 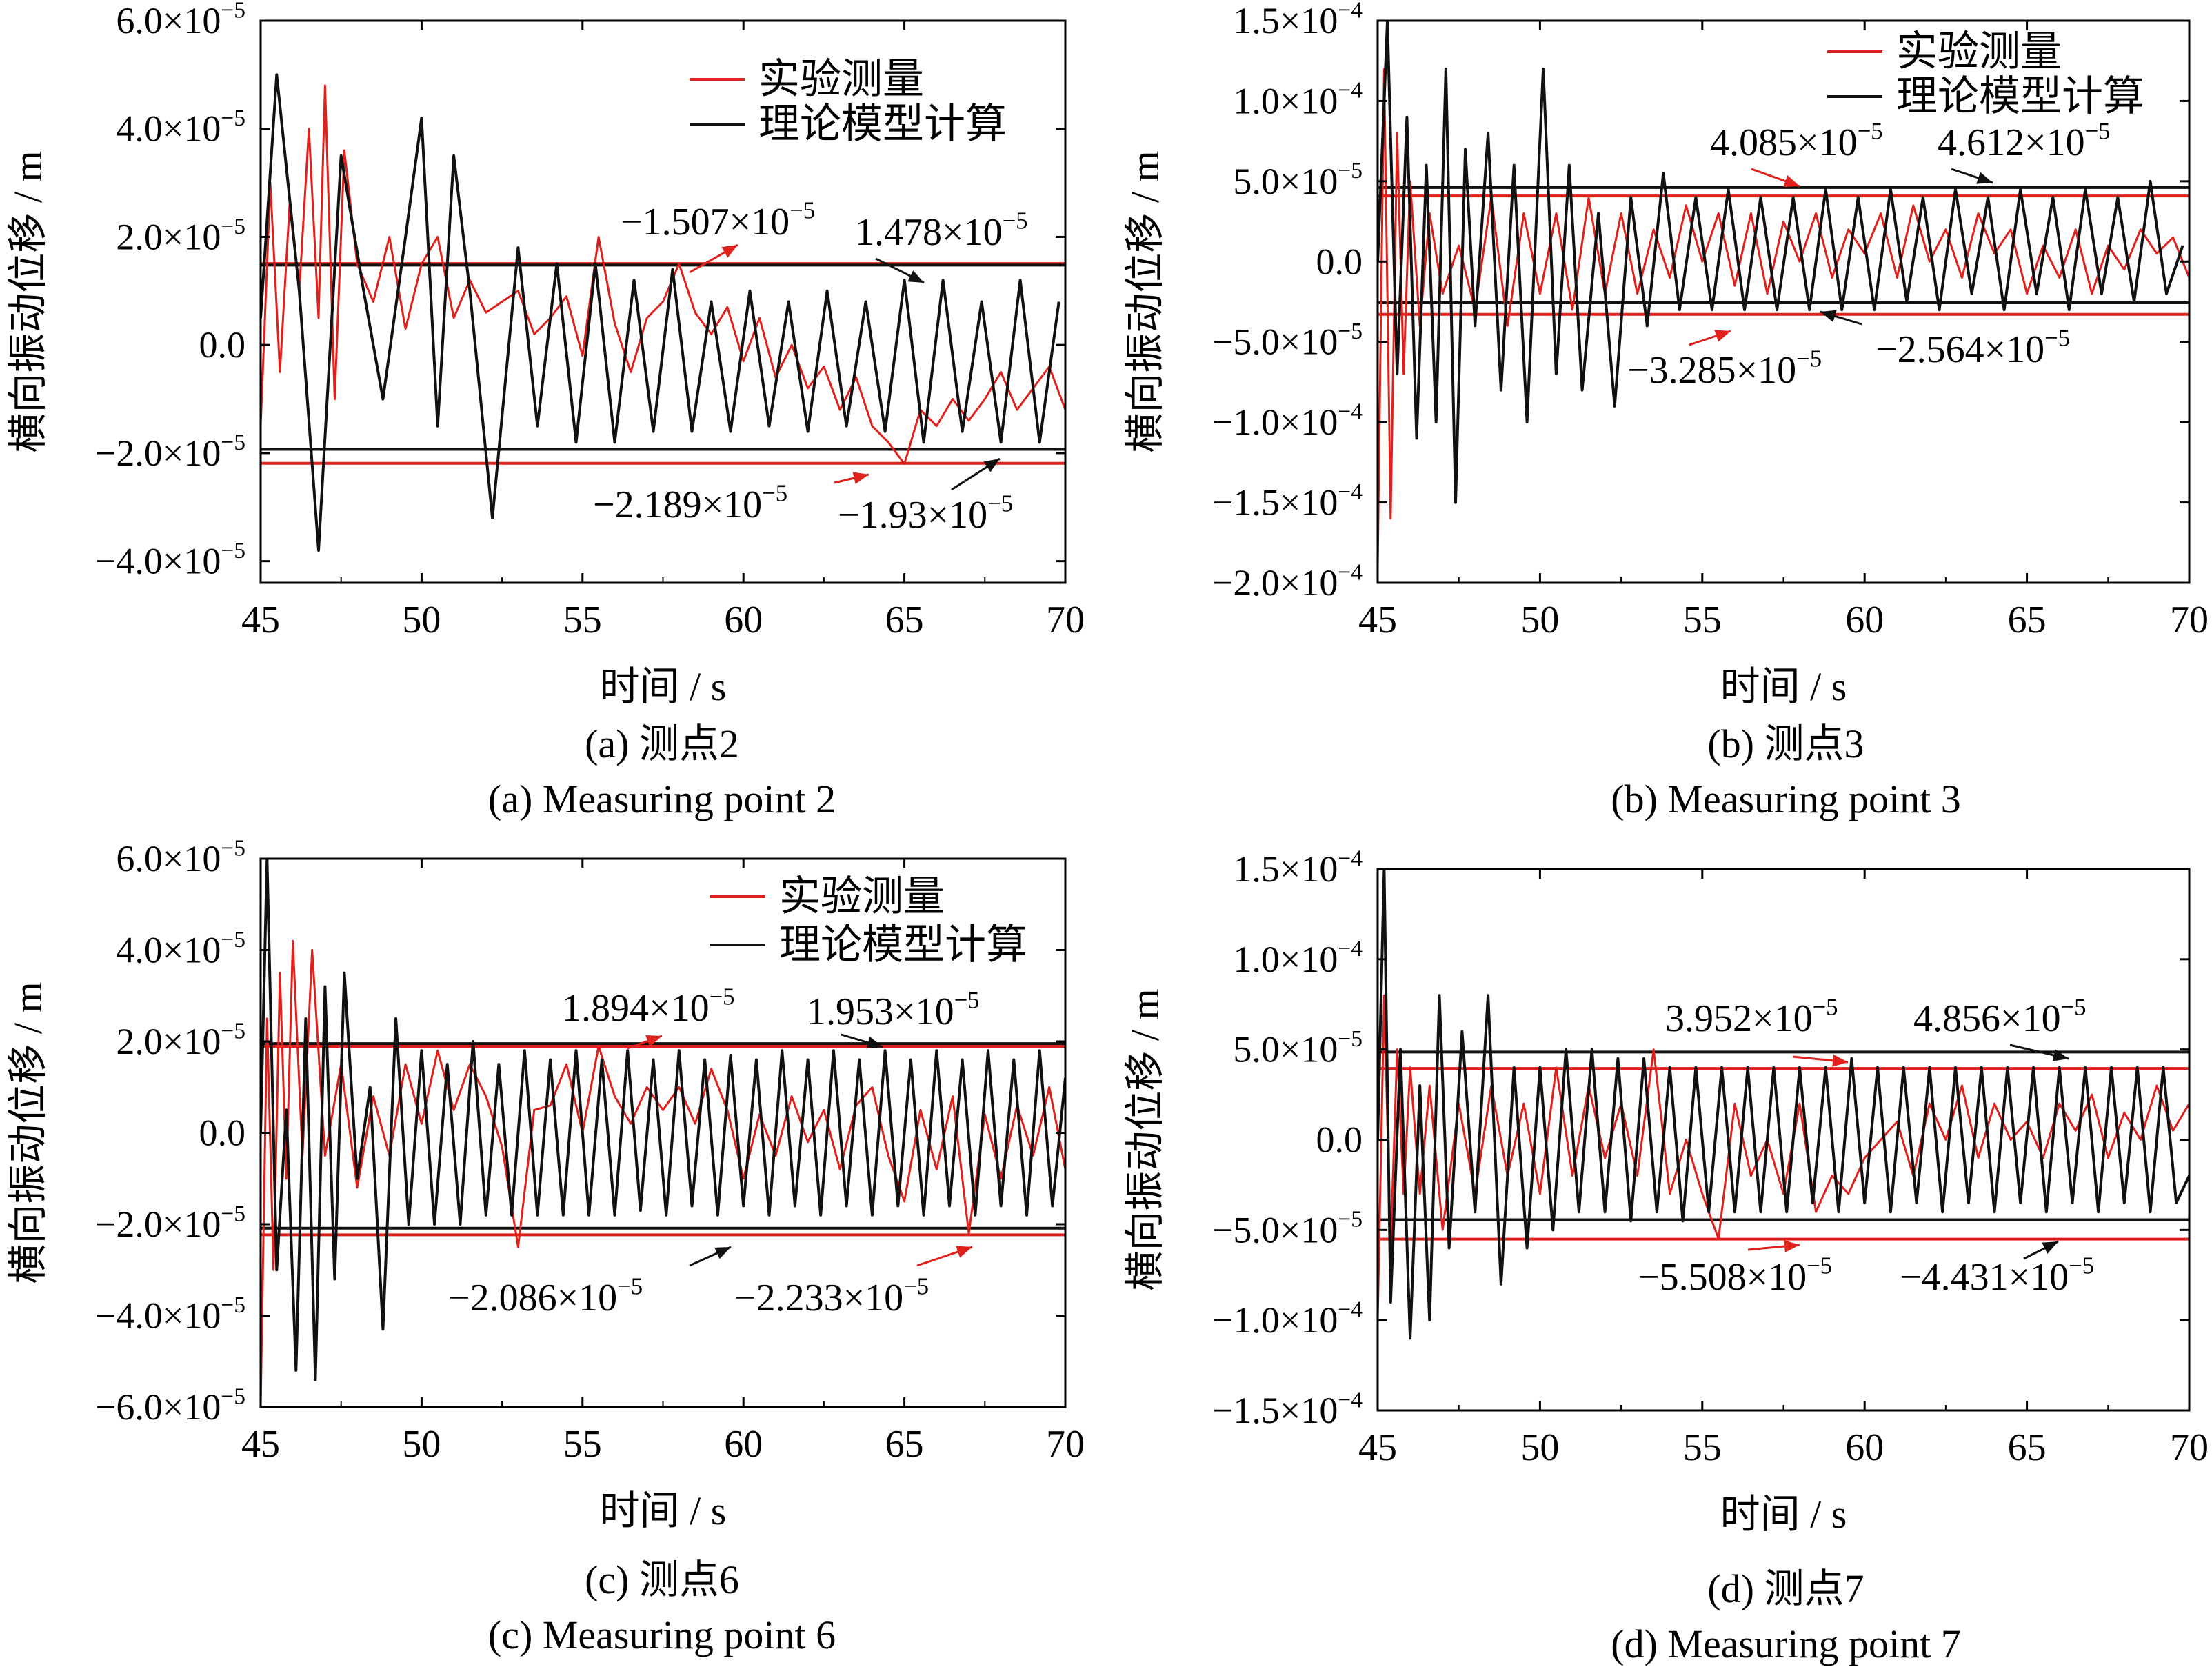 I want to click on panel-1-y-axis-label: 横向振动位移 / m, so click(x=1145, y=301).